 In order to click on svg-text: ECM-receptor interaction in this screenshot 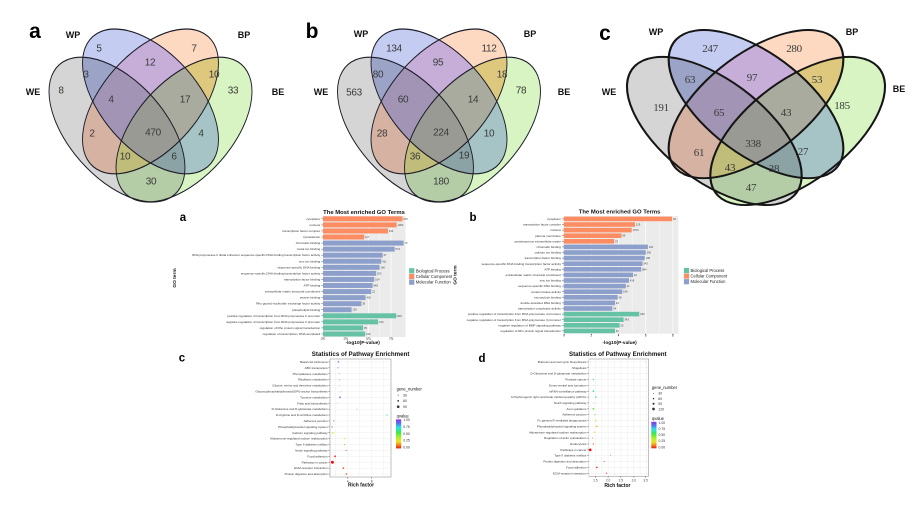, I will do `click(570, 473)`.